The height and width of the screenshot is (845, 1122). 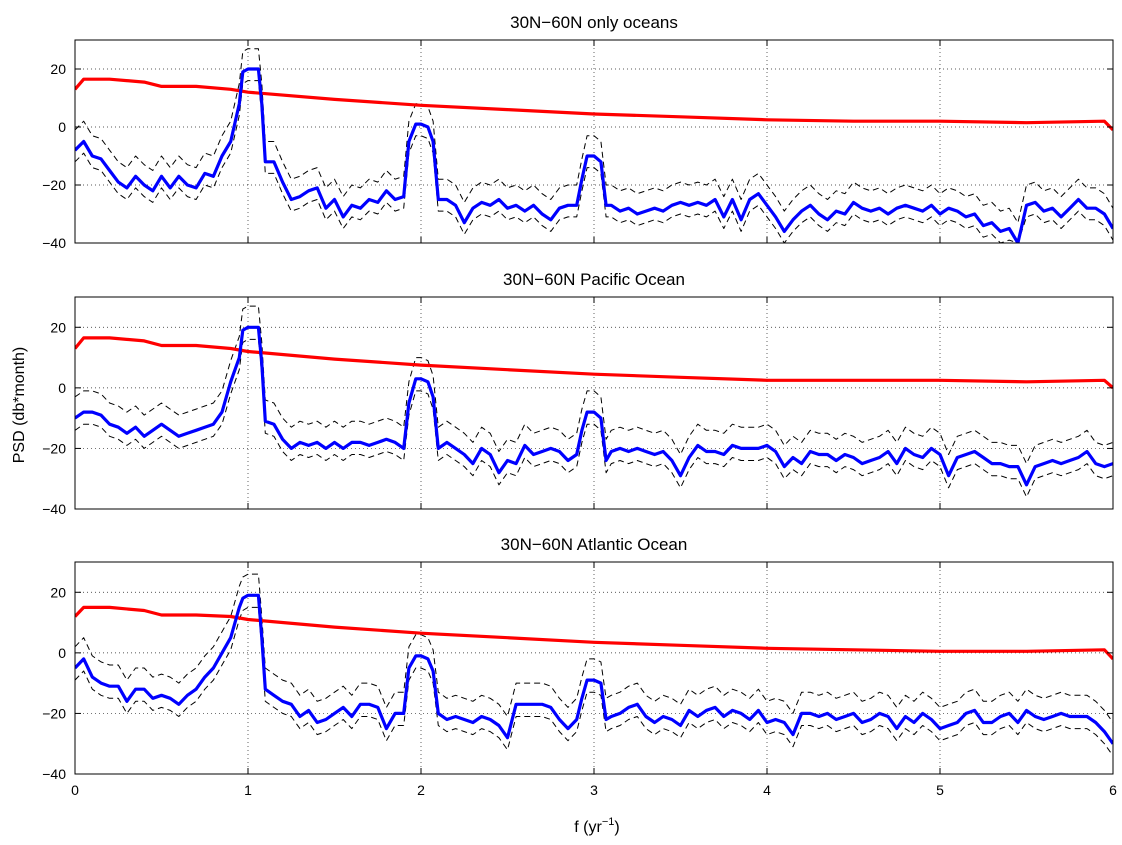 I want to click on x-tick-label: 3, so click(x=594, y=790).